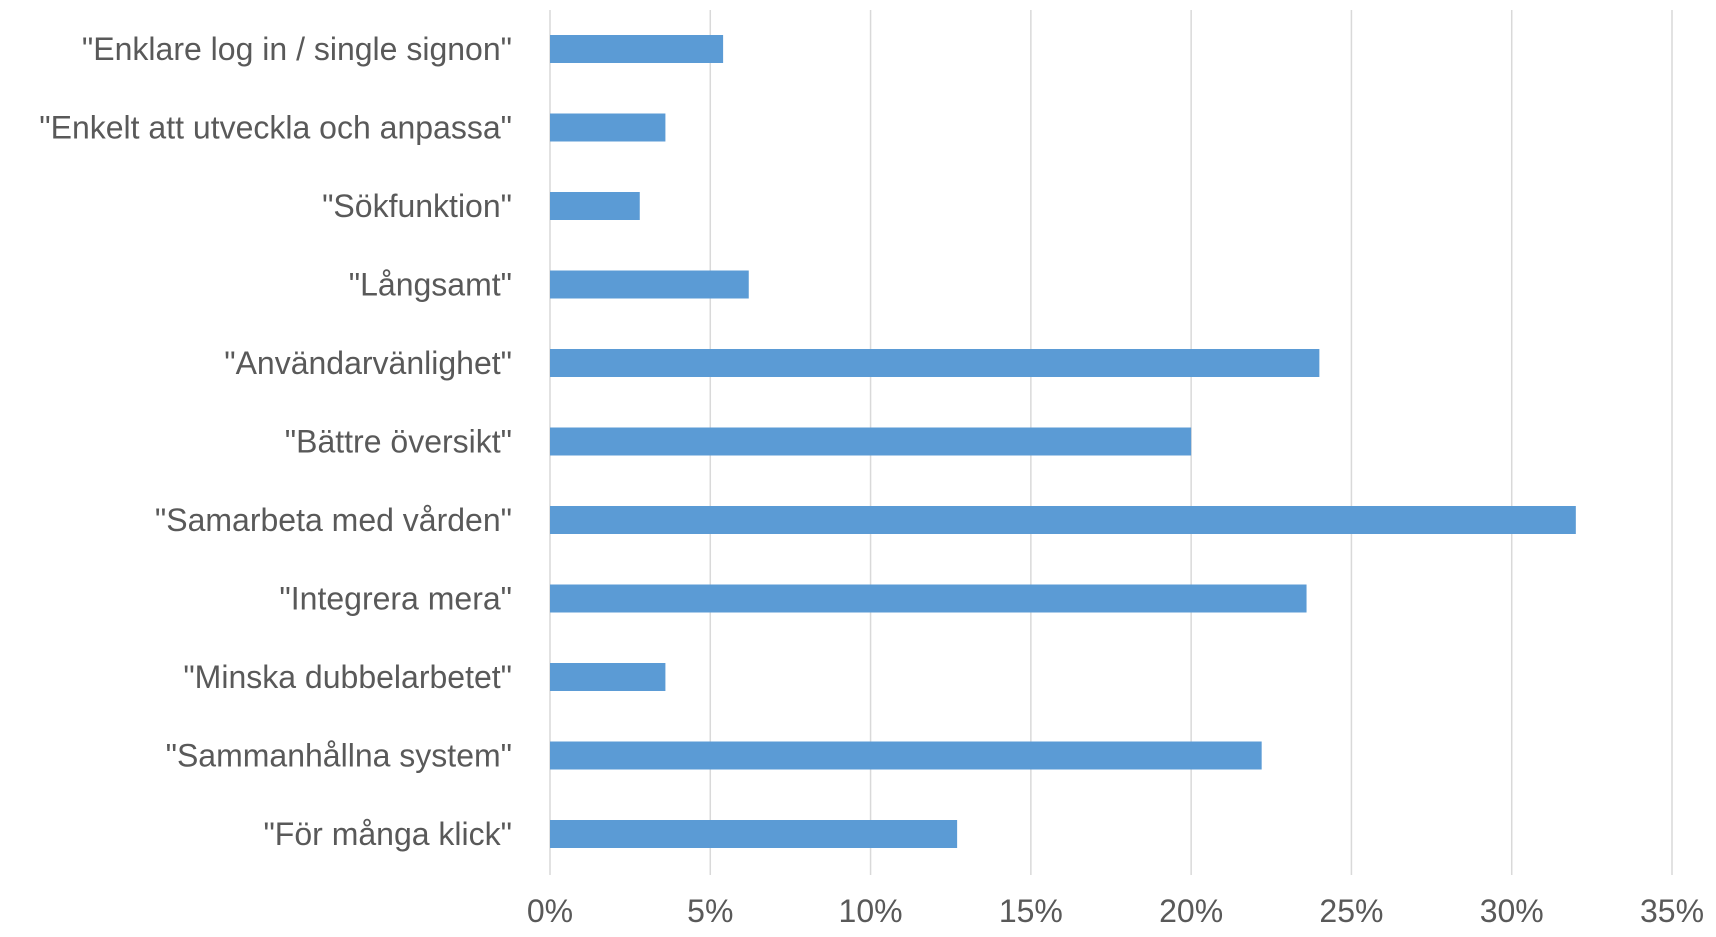 The image size is (1716, 937). What do you see at coordinates (1115, 911) in the screenshot?
I see `x-axis-tick-labels: 0% 5% 10% 15% 20% 25% 30% 35%` at bounding box center [1115, 911].